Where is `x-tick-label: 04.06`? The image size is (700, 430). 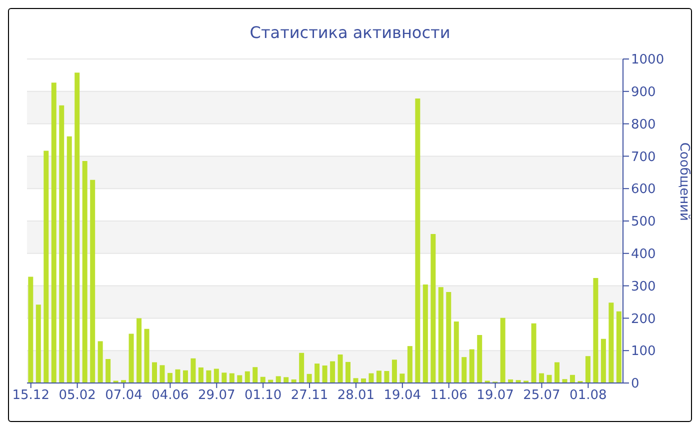
x-tick-label: 04.06 is located at coordinates (170, 396).